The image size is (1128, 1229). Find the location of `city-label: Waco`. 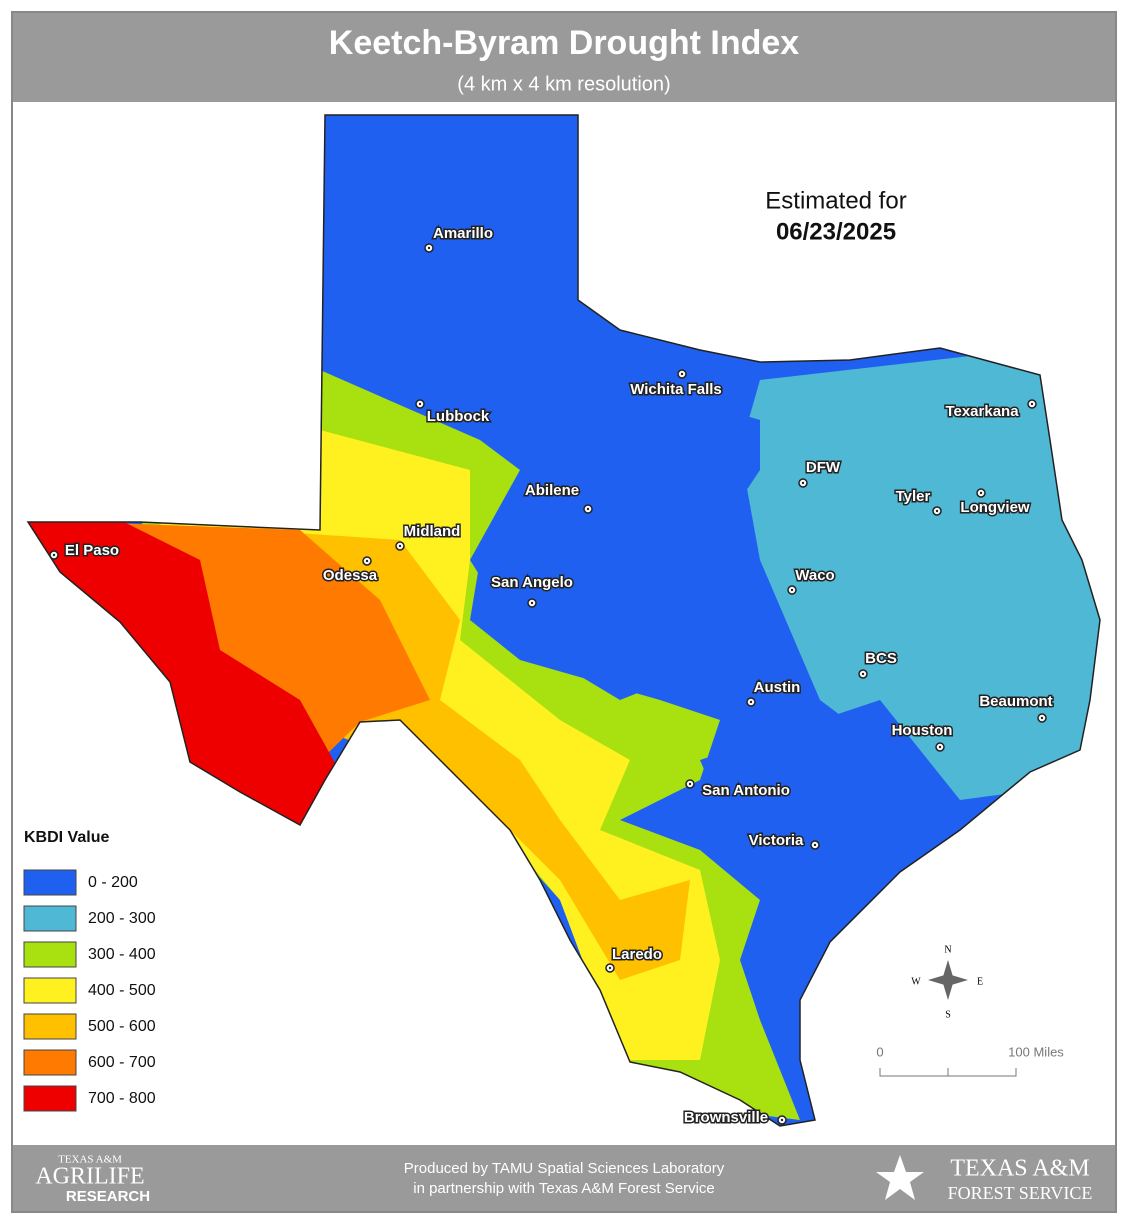

city-label: Waco is located at coordinates (814, 575).